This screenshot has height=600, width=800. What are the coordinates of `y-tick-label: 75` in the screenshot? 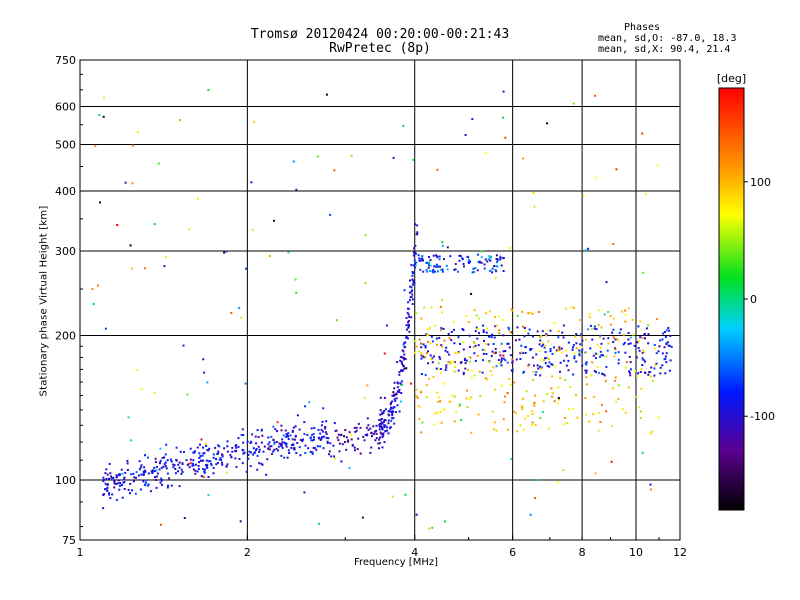 It's located at (69, 540).